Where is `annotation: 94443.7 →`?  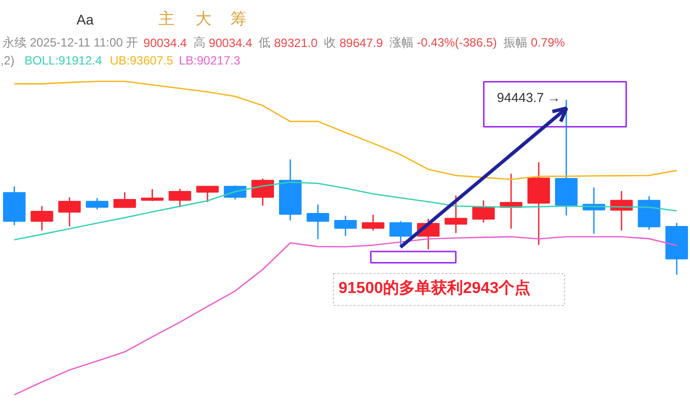
annotation: 94443.7 → is located at coordinates (528, 97).